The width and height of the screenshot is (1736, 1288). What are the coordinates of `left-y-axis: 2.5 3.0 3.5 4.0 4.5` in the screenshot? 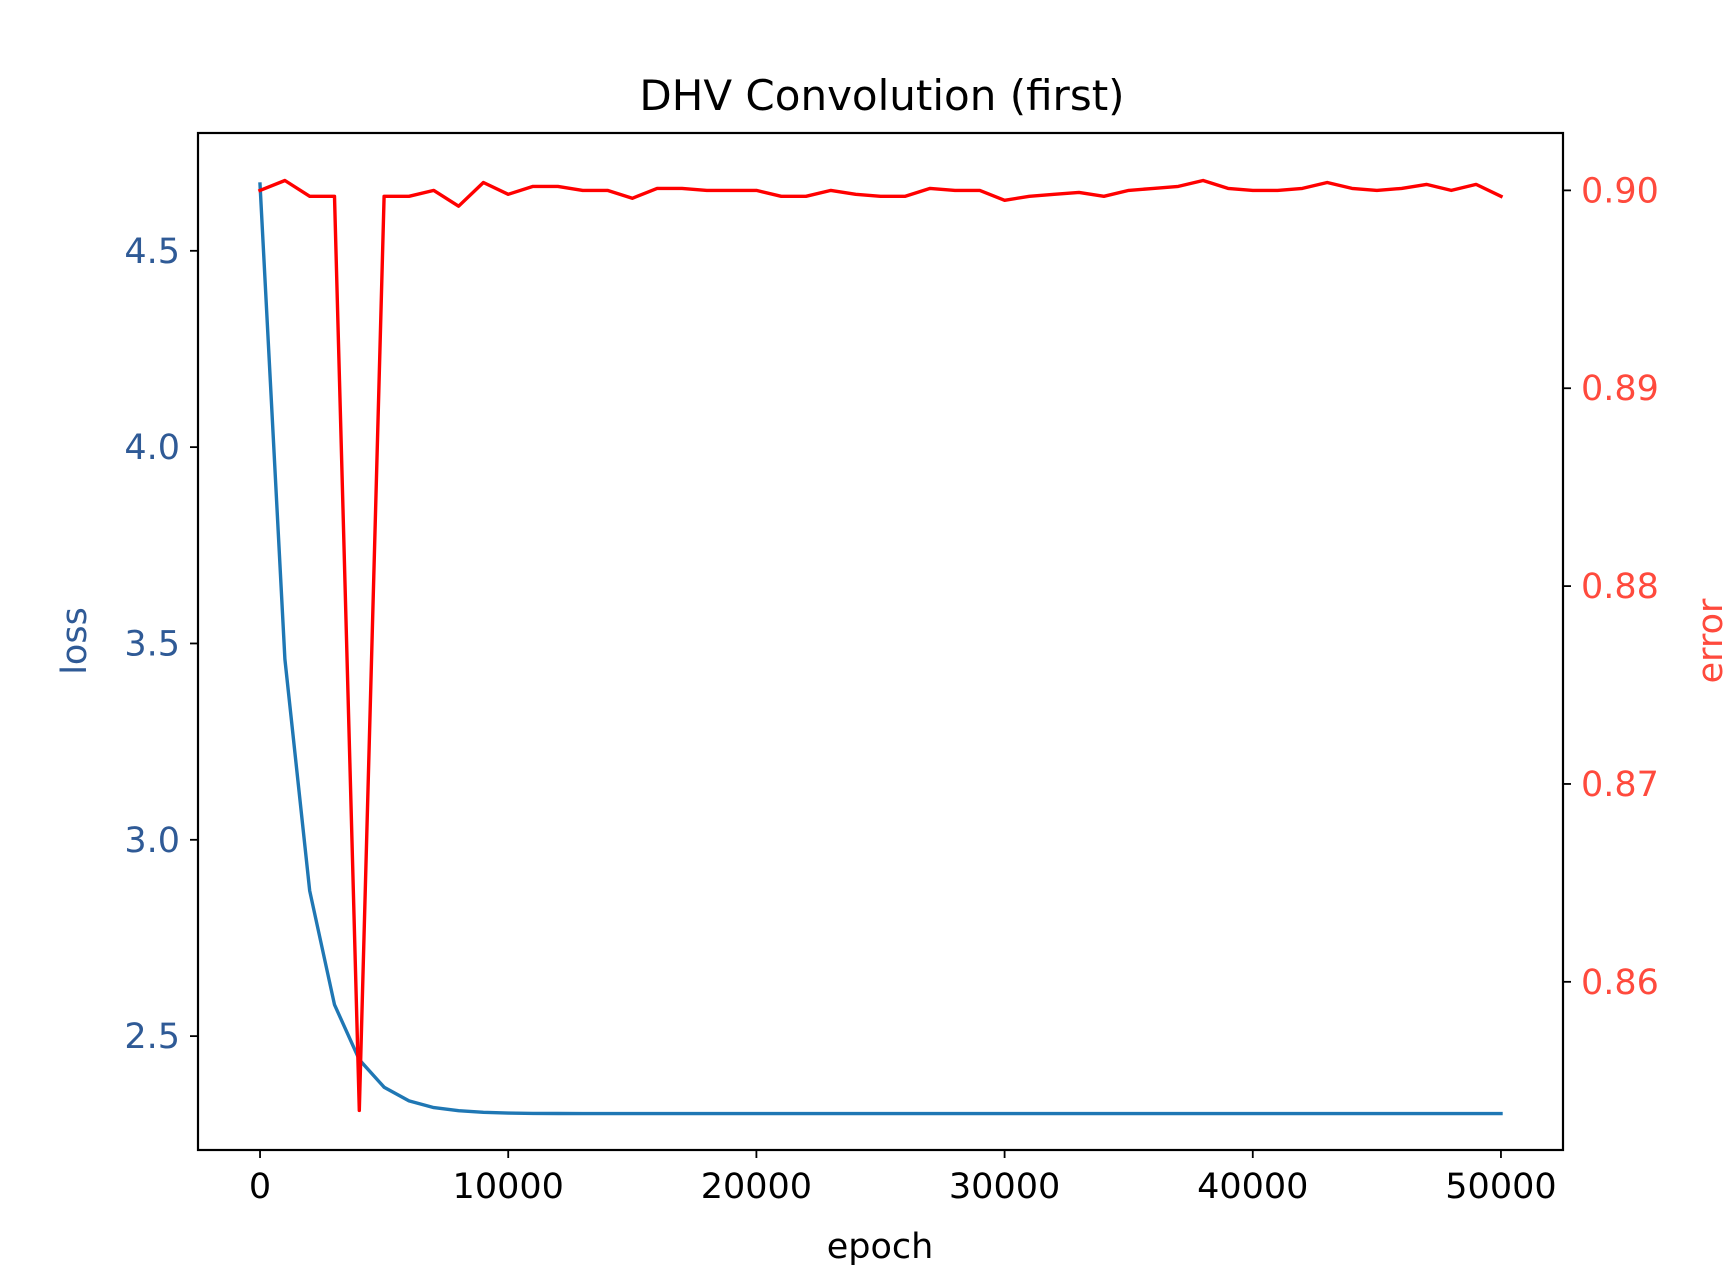 It's located at (161, 644).